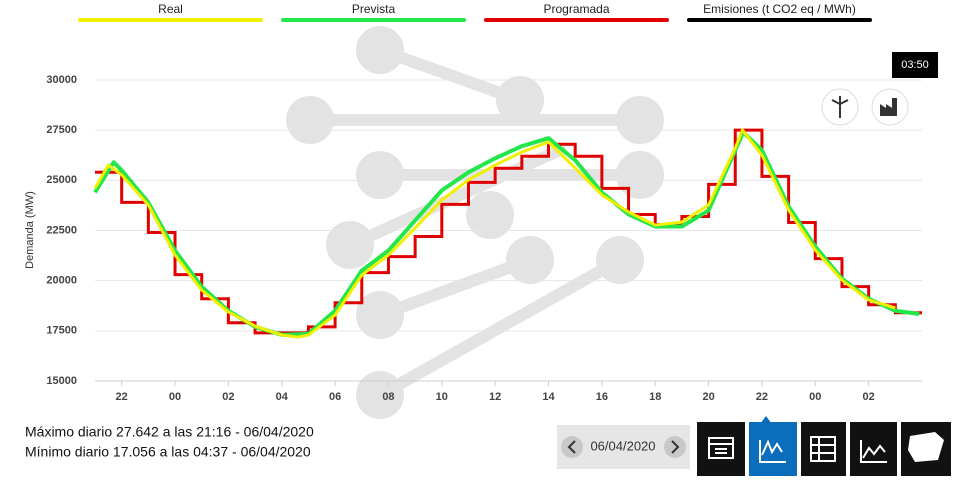 The image size is (957, 481). What do you see at coordinates (61, 281) in the screenshot?
I see `y-tick-label: 20000` at bounding box center [61, 281].